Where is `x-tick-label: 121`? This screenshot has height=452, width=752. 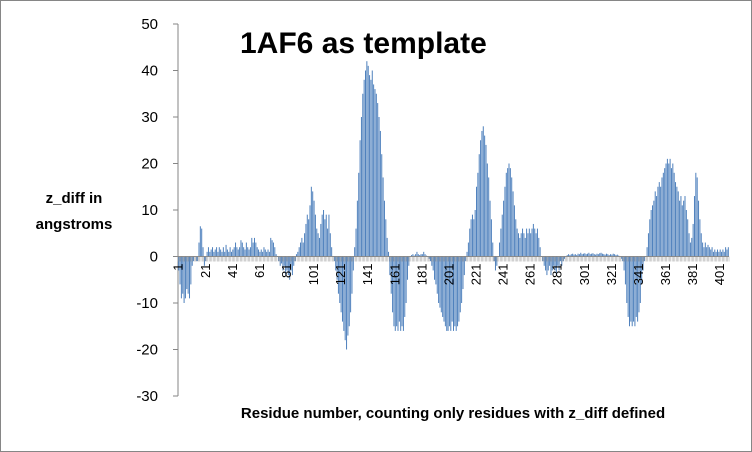 x-tick-label: 121 is located at coordinates (340, 275).